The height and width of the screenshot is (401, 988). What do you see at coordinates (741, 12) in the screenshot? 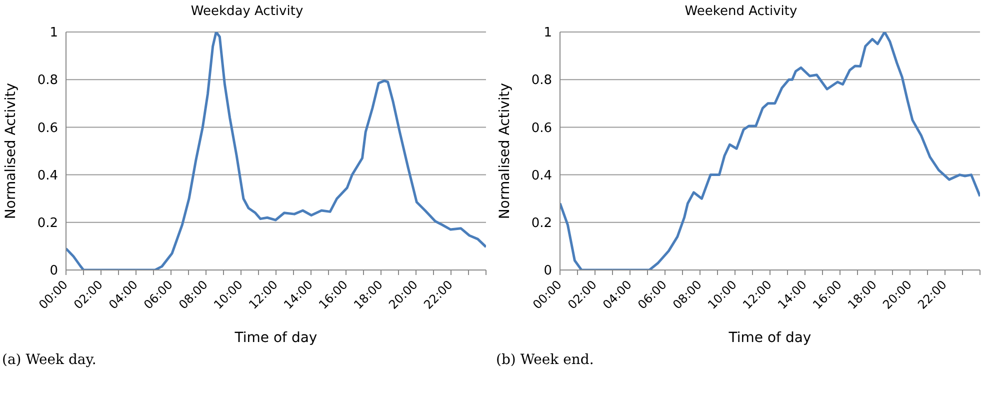
I see `chart-title: Weekend Activity` at bounding box center [741, 12].